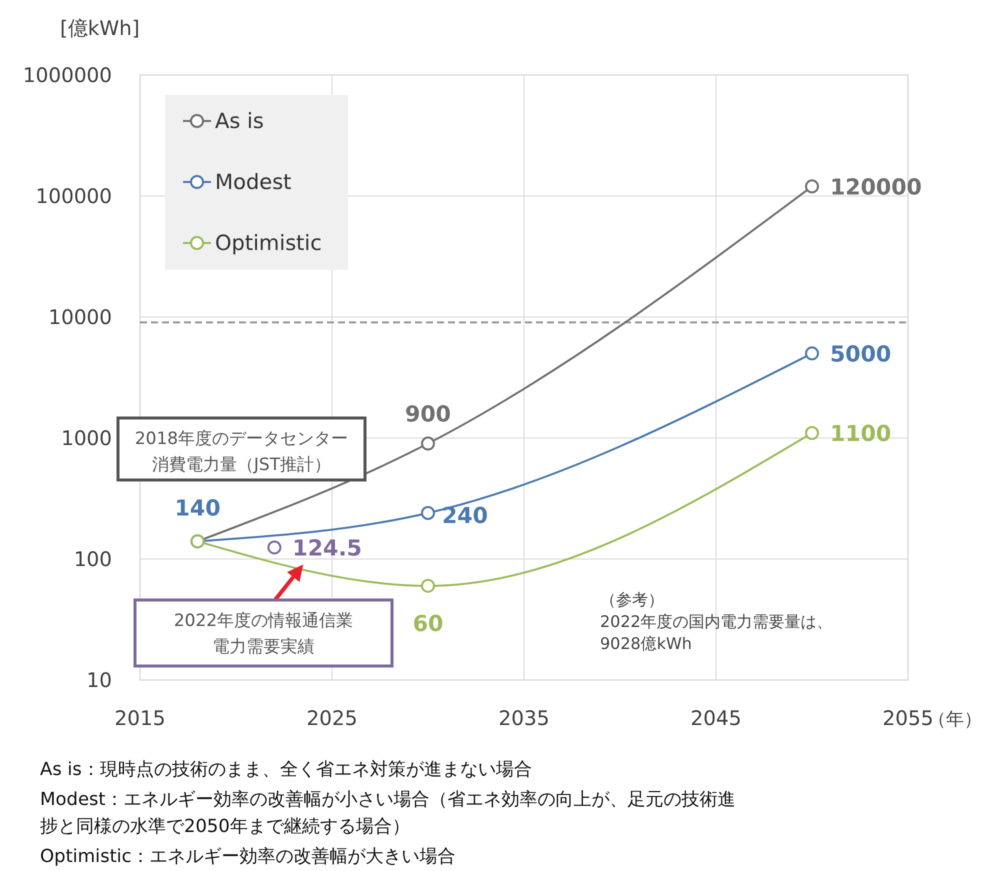 The height and width of the screenshot is (871, 990). Describe the element at coordinates (465, 516) in the screenshot. I see `data-label: 240` at that location.